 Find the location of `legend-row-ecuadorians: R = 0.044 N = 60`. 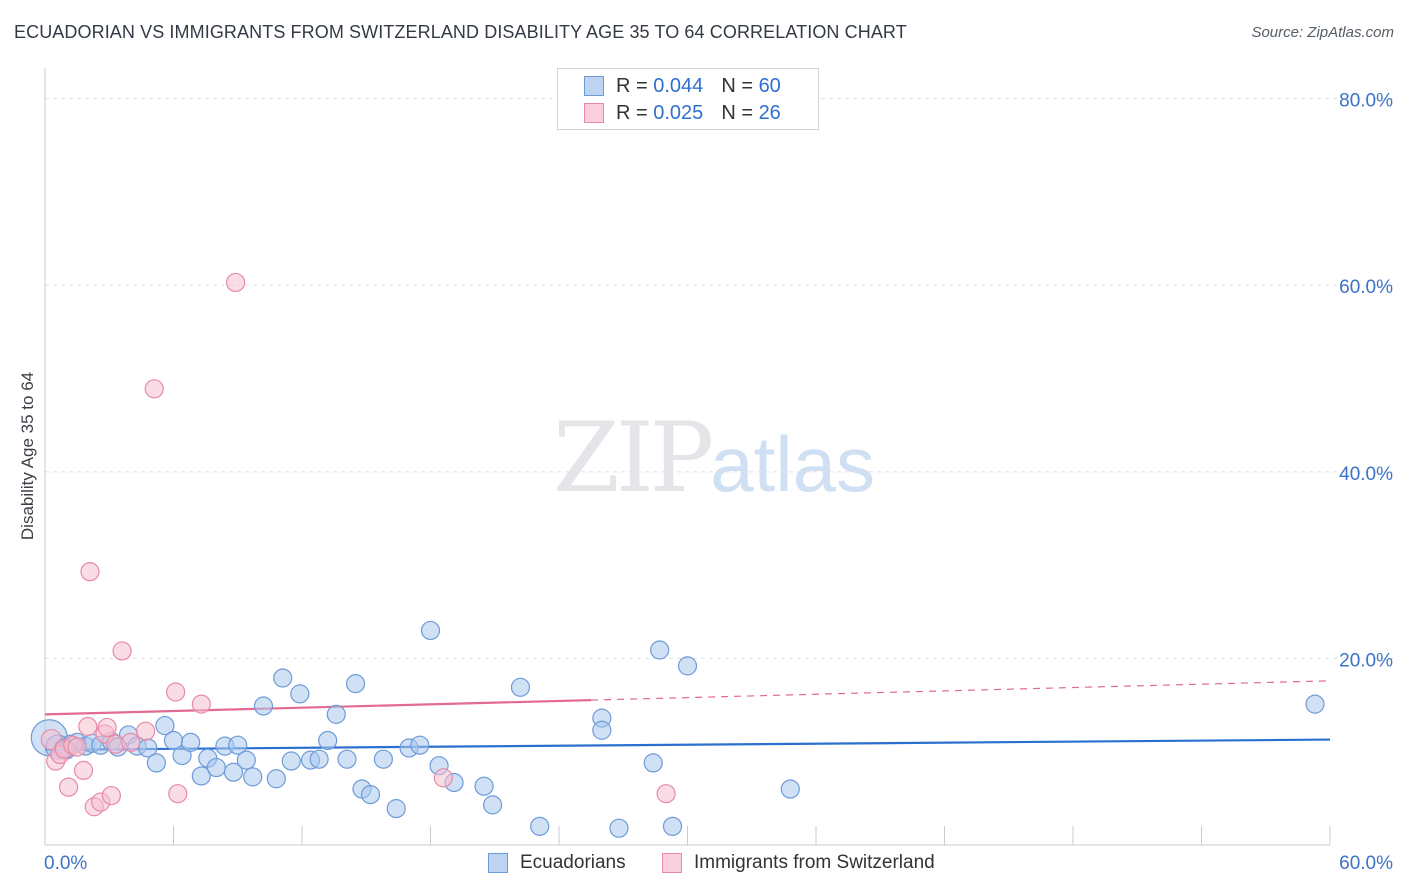

legend-row-ecuadorians: R = 0.044 N = 60 is located at coordinates (682, 86).